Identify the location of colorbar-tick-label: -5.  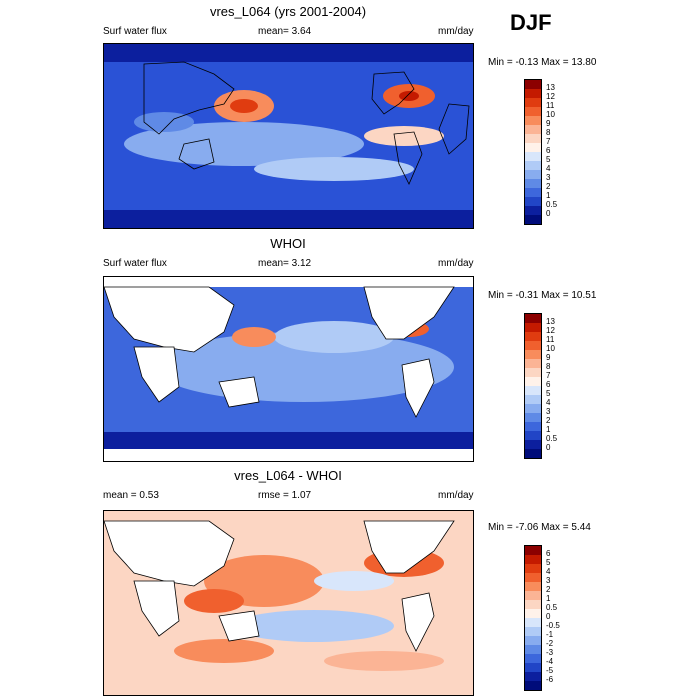
(550, 670).